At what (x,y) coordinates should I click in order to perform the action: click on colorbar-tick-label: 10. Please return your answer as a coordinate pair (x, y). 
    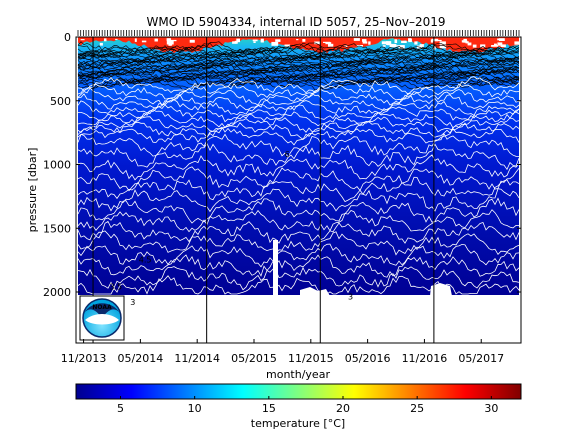
    Looking at the image, I should click on (195, 408).